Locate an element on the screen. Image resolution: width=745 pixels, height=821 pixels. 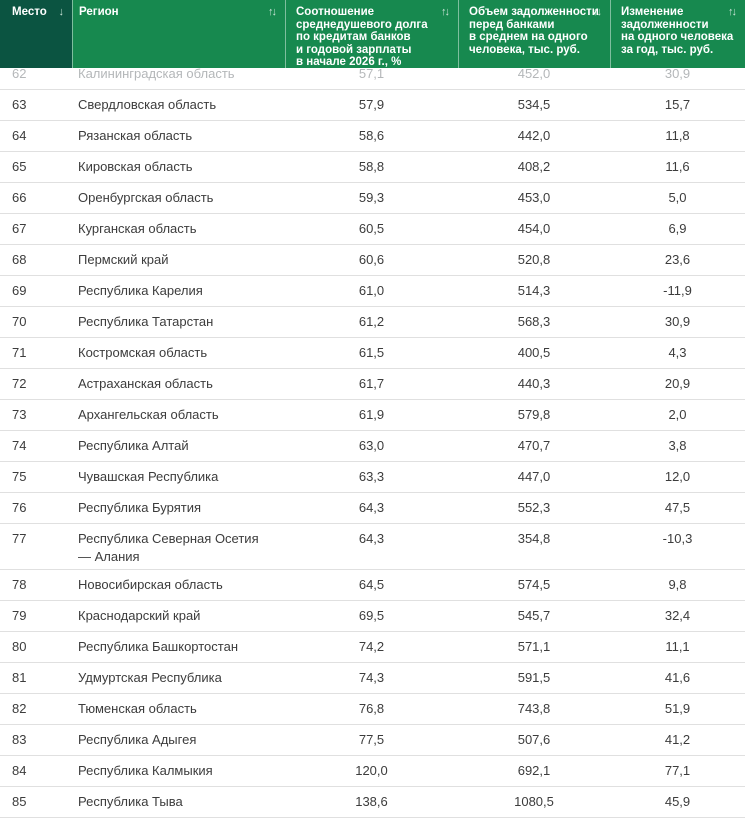
change-cell: 4,3 is located at coordinates (677, 353).